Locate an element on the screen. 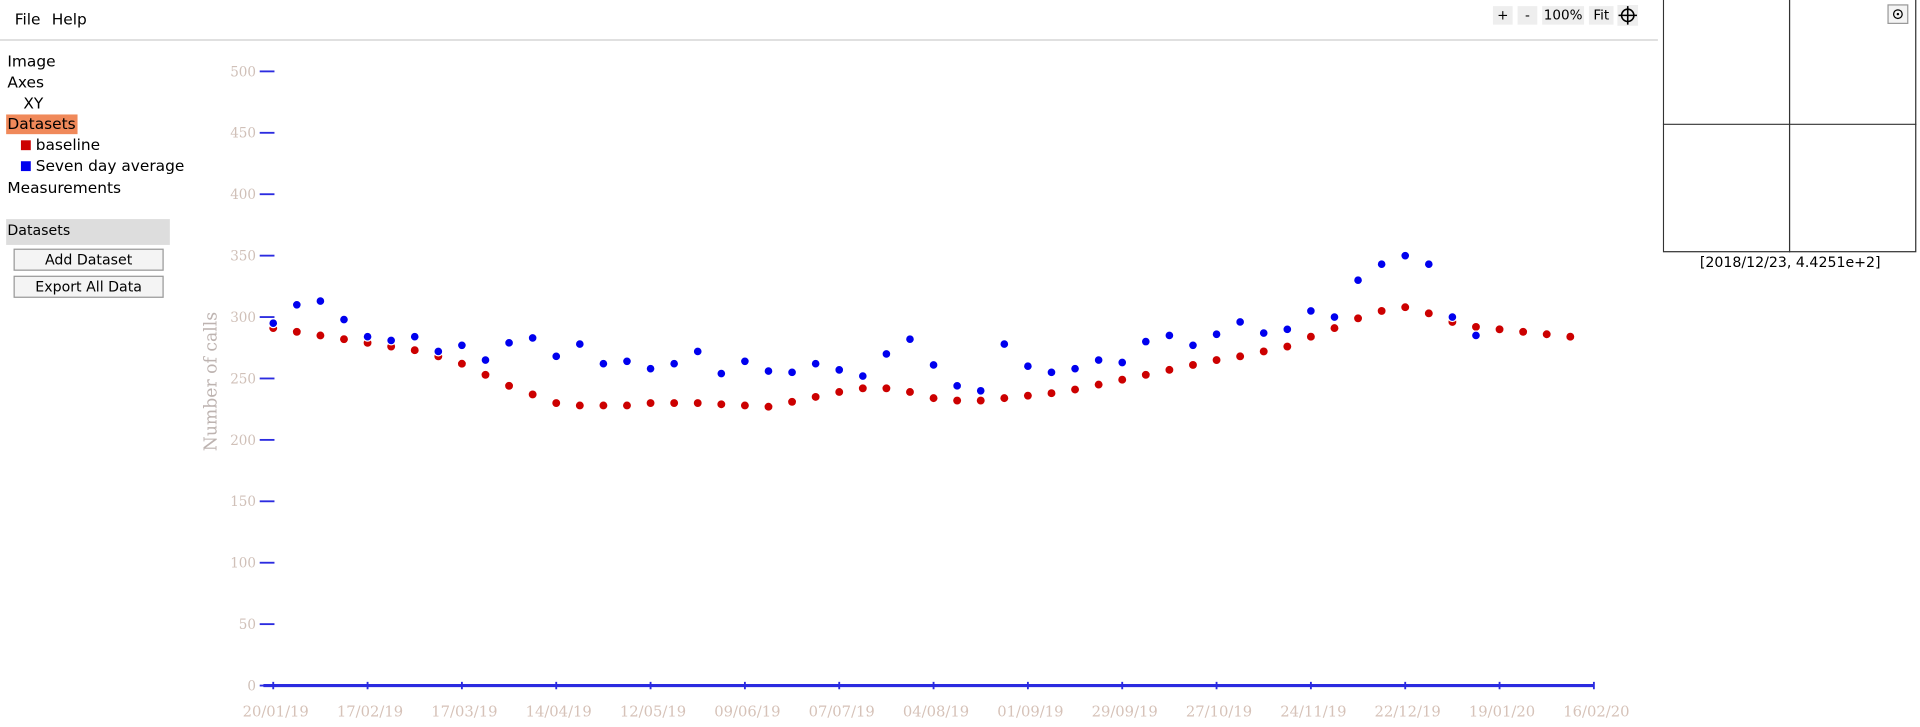  zoom-view is located at coordinates (1789, 126).